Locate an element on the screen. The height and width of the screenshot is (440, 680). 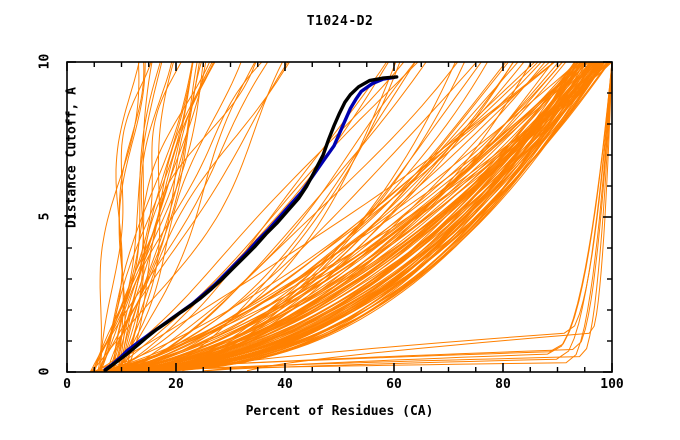
x-tick-label: 40 is located at coordinates (285, 384).